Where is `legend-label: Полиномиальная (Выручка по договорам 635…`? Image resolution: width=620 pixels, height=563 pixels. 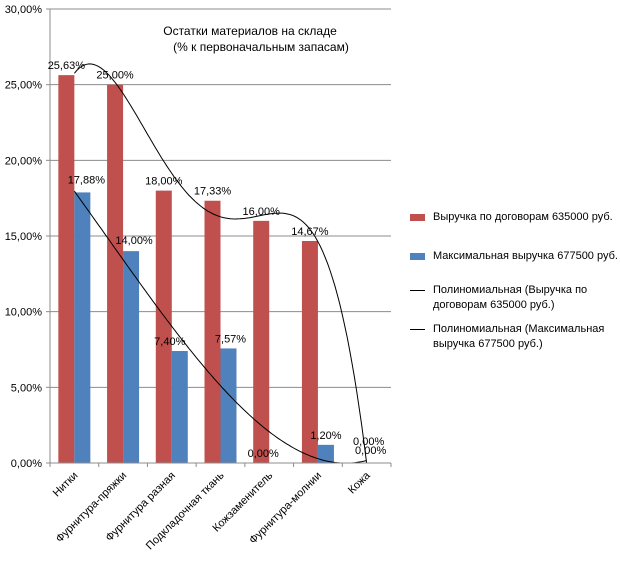 legend-label: Полиномиальная (Выручка по договорам 635… is located at coordinates (510, 297).